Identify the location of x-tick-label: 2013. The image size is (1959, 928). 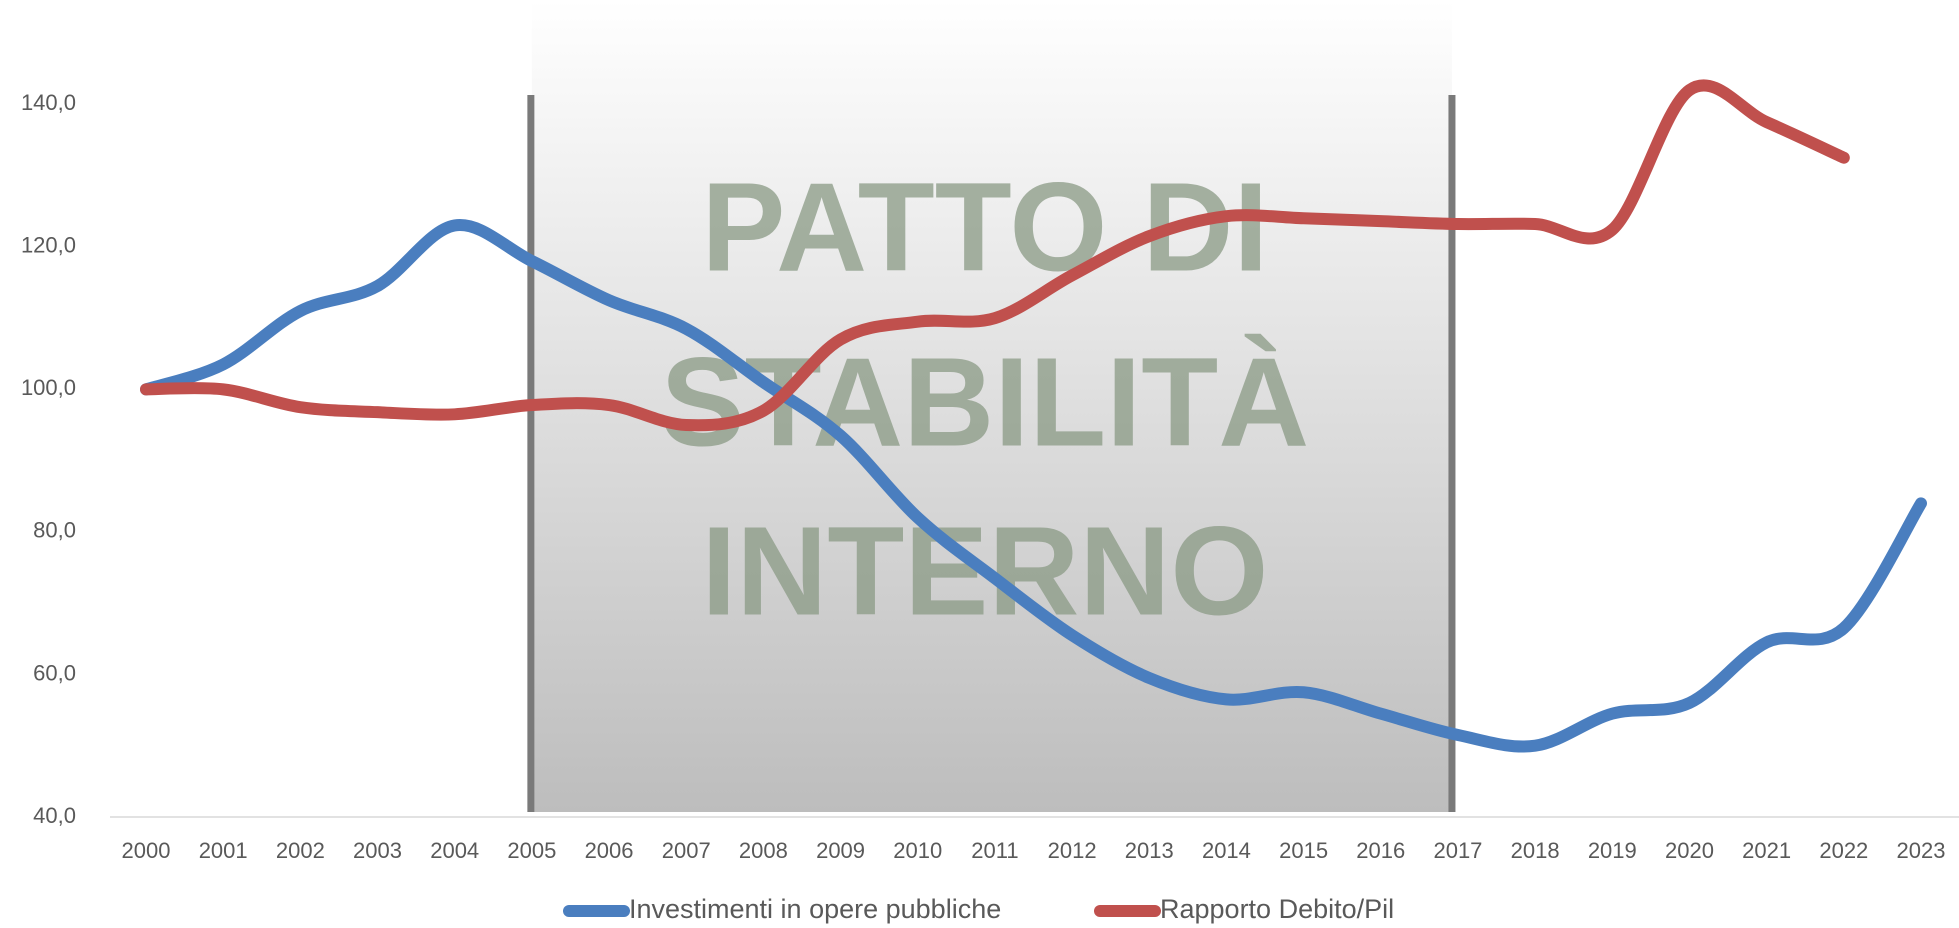
(1149, 850).